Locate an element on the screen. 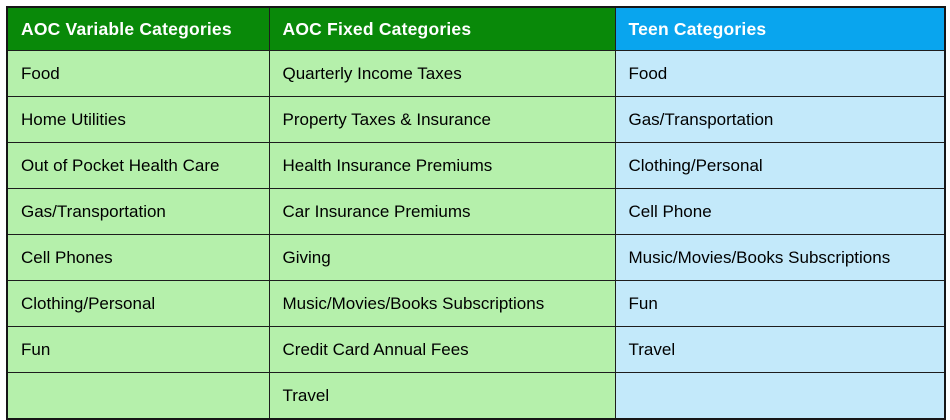 The width and height of the screenshot is (950, 420). cell-aoc-fixed-3: Car Insurance Premiums is located at coordinates (442, 211).